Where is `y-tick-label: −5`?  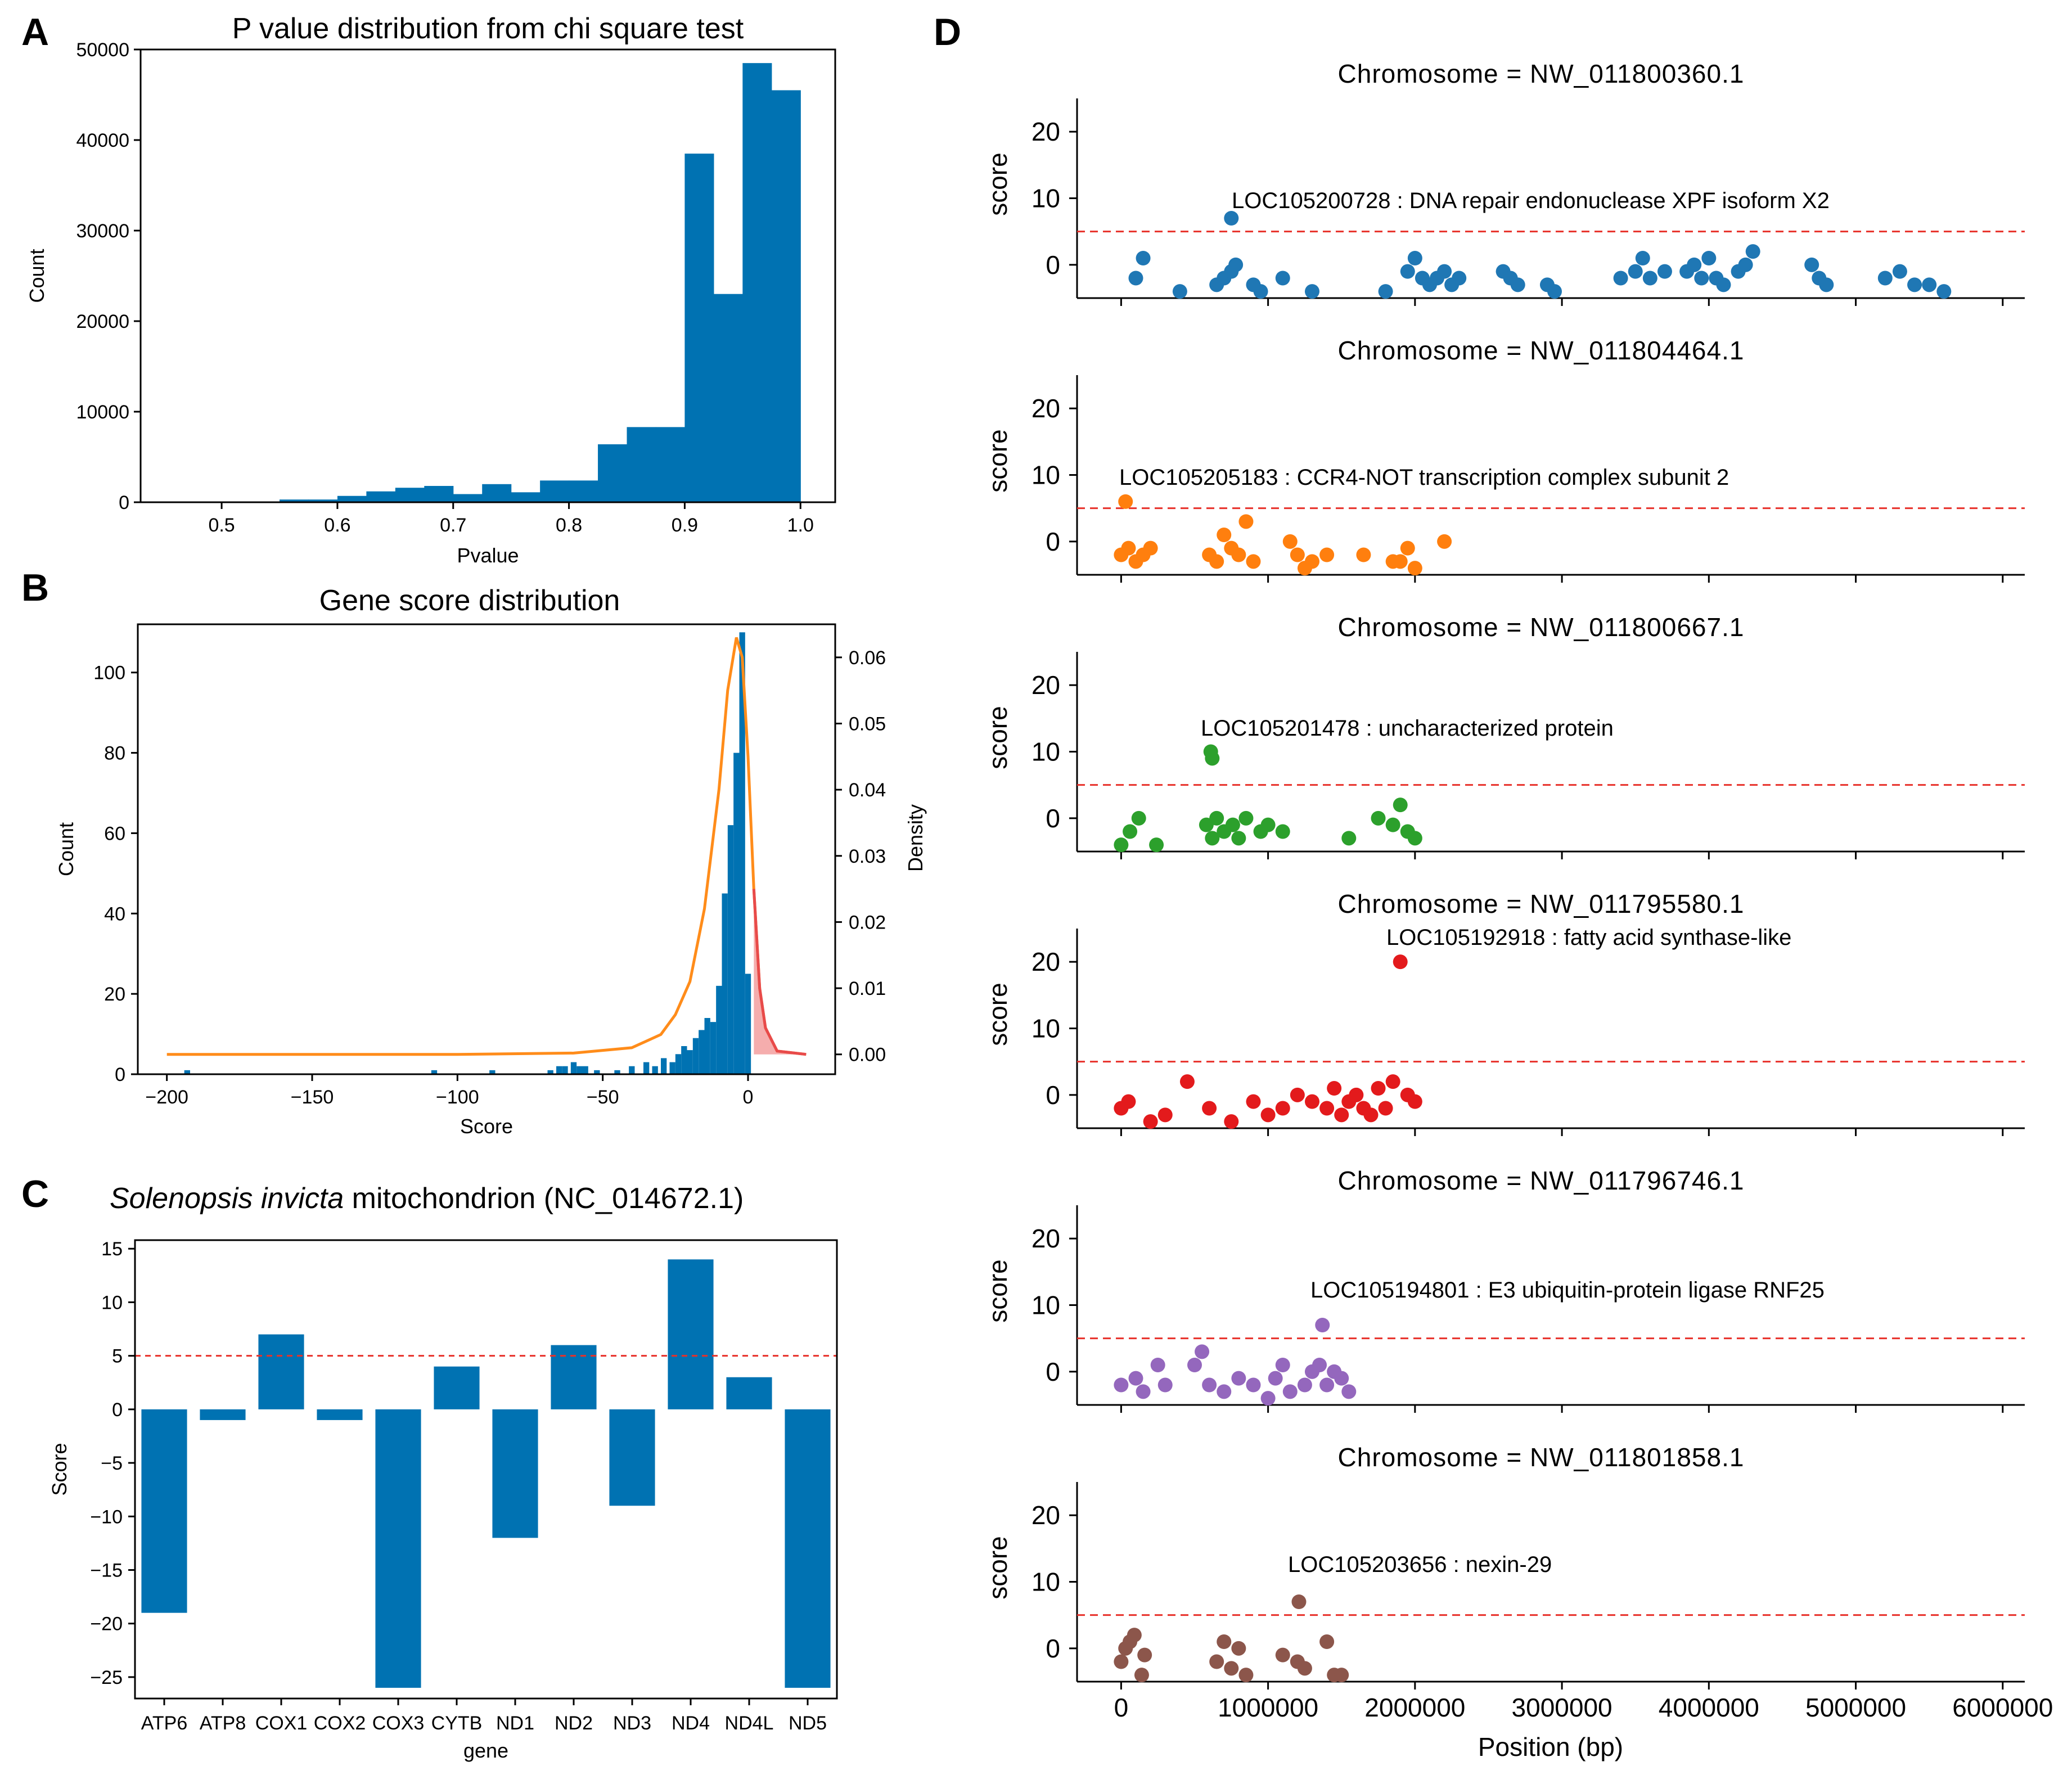 y-tick-label: −5 is located at coordinates (112, 1463).